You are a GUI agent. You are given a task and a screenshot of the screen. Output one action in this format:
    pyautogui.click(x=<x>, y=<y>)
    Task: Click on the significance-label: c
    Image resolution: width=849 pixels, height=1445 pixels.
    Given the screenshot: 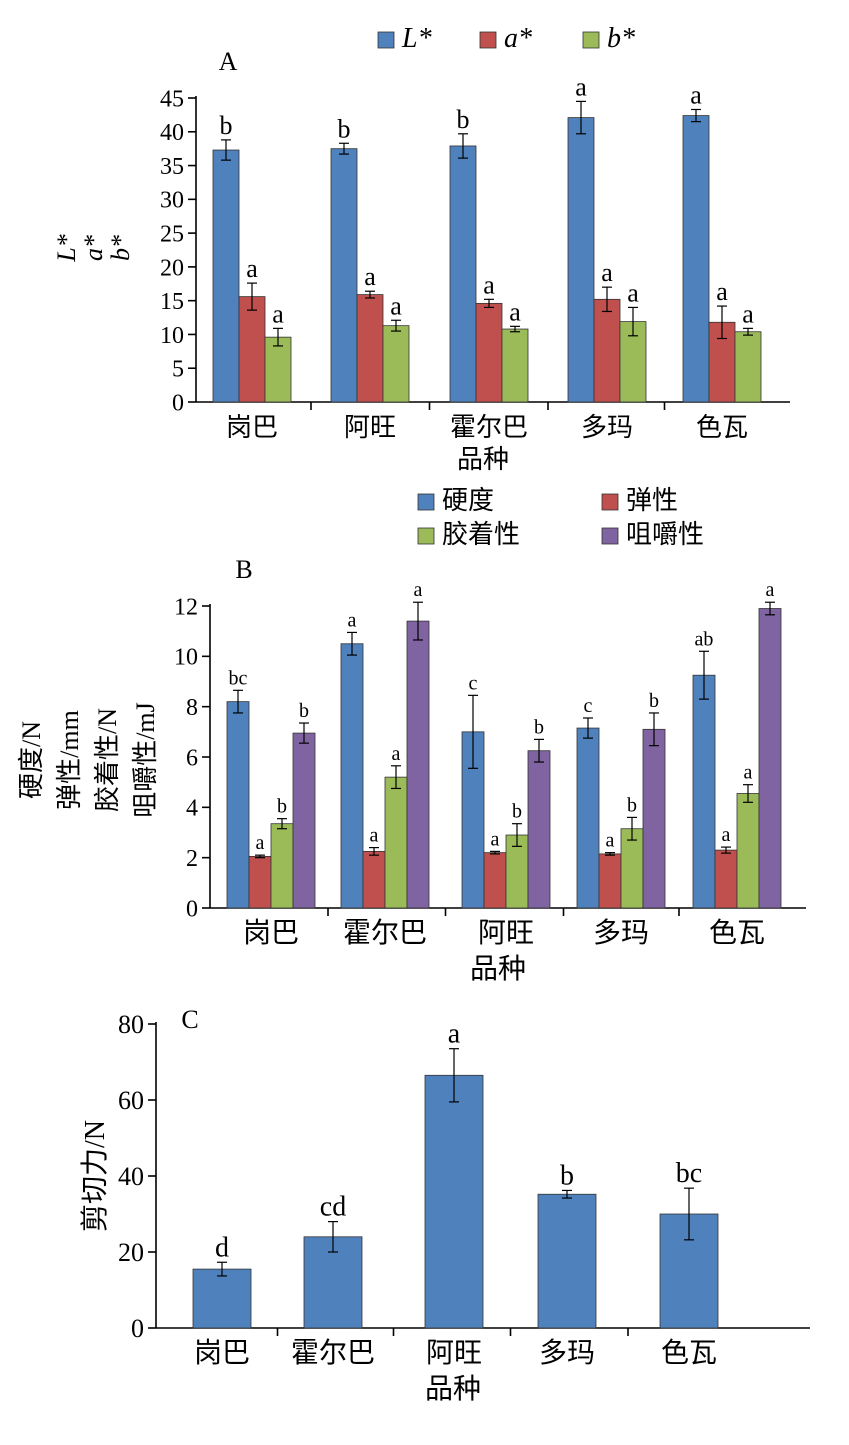 What is the action you would take?
    pyautogui.click(x=473, y=683)
    